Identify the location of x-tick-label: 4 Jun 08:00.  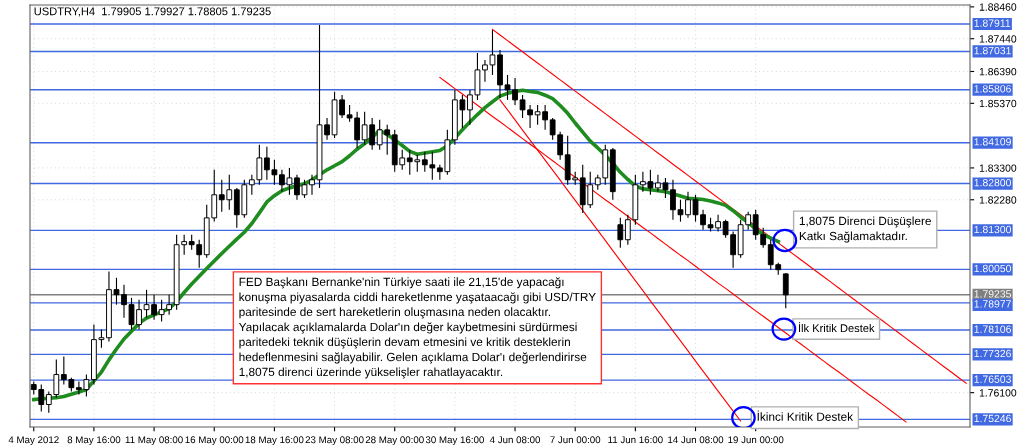
(515, 440).